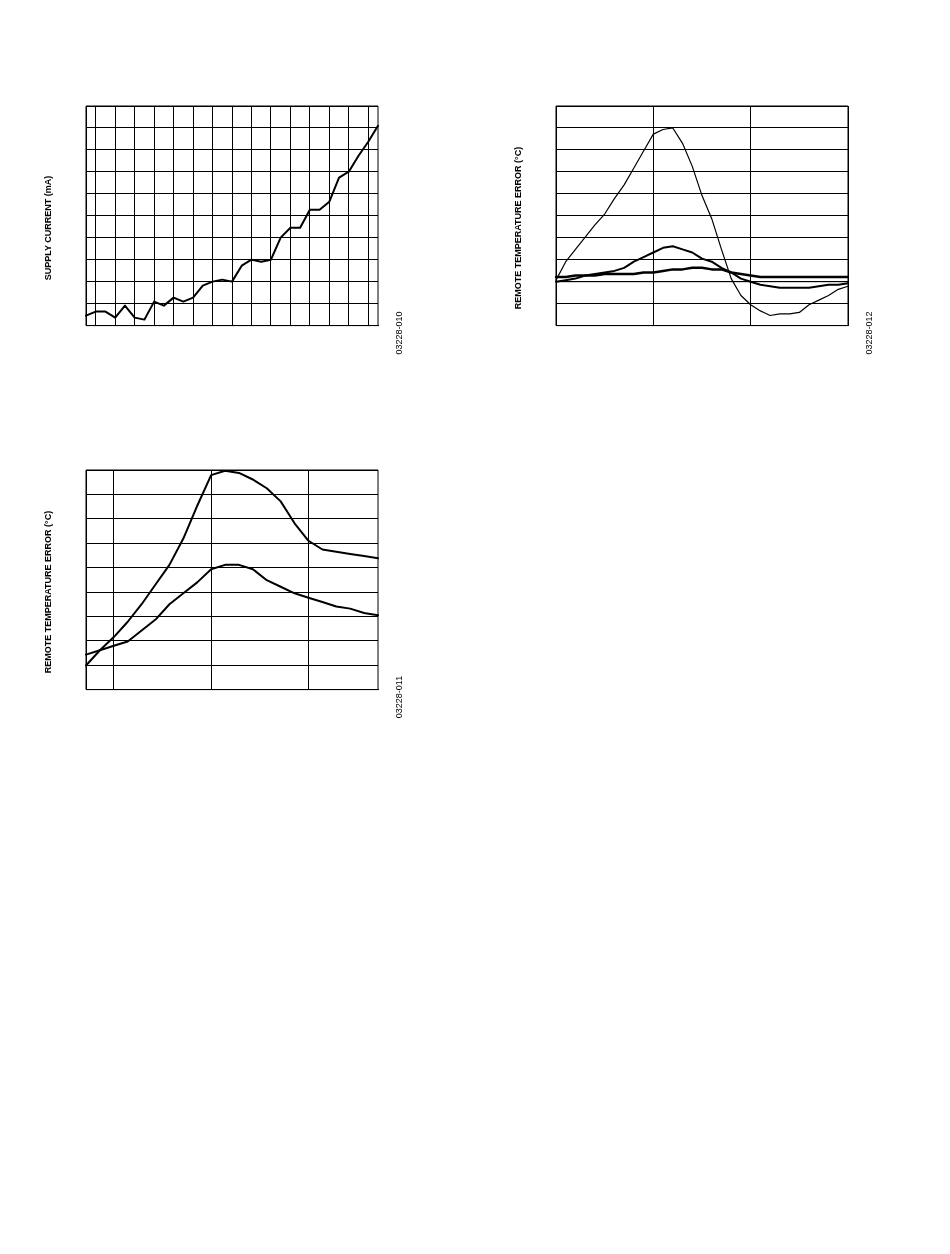 This screenshot has height=1254, width=950. I want to click on text: 03228-010, so click(399, 333).